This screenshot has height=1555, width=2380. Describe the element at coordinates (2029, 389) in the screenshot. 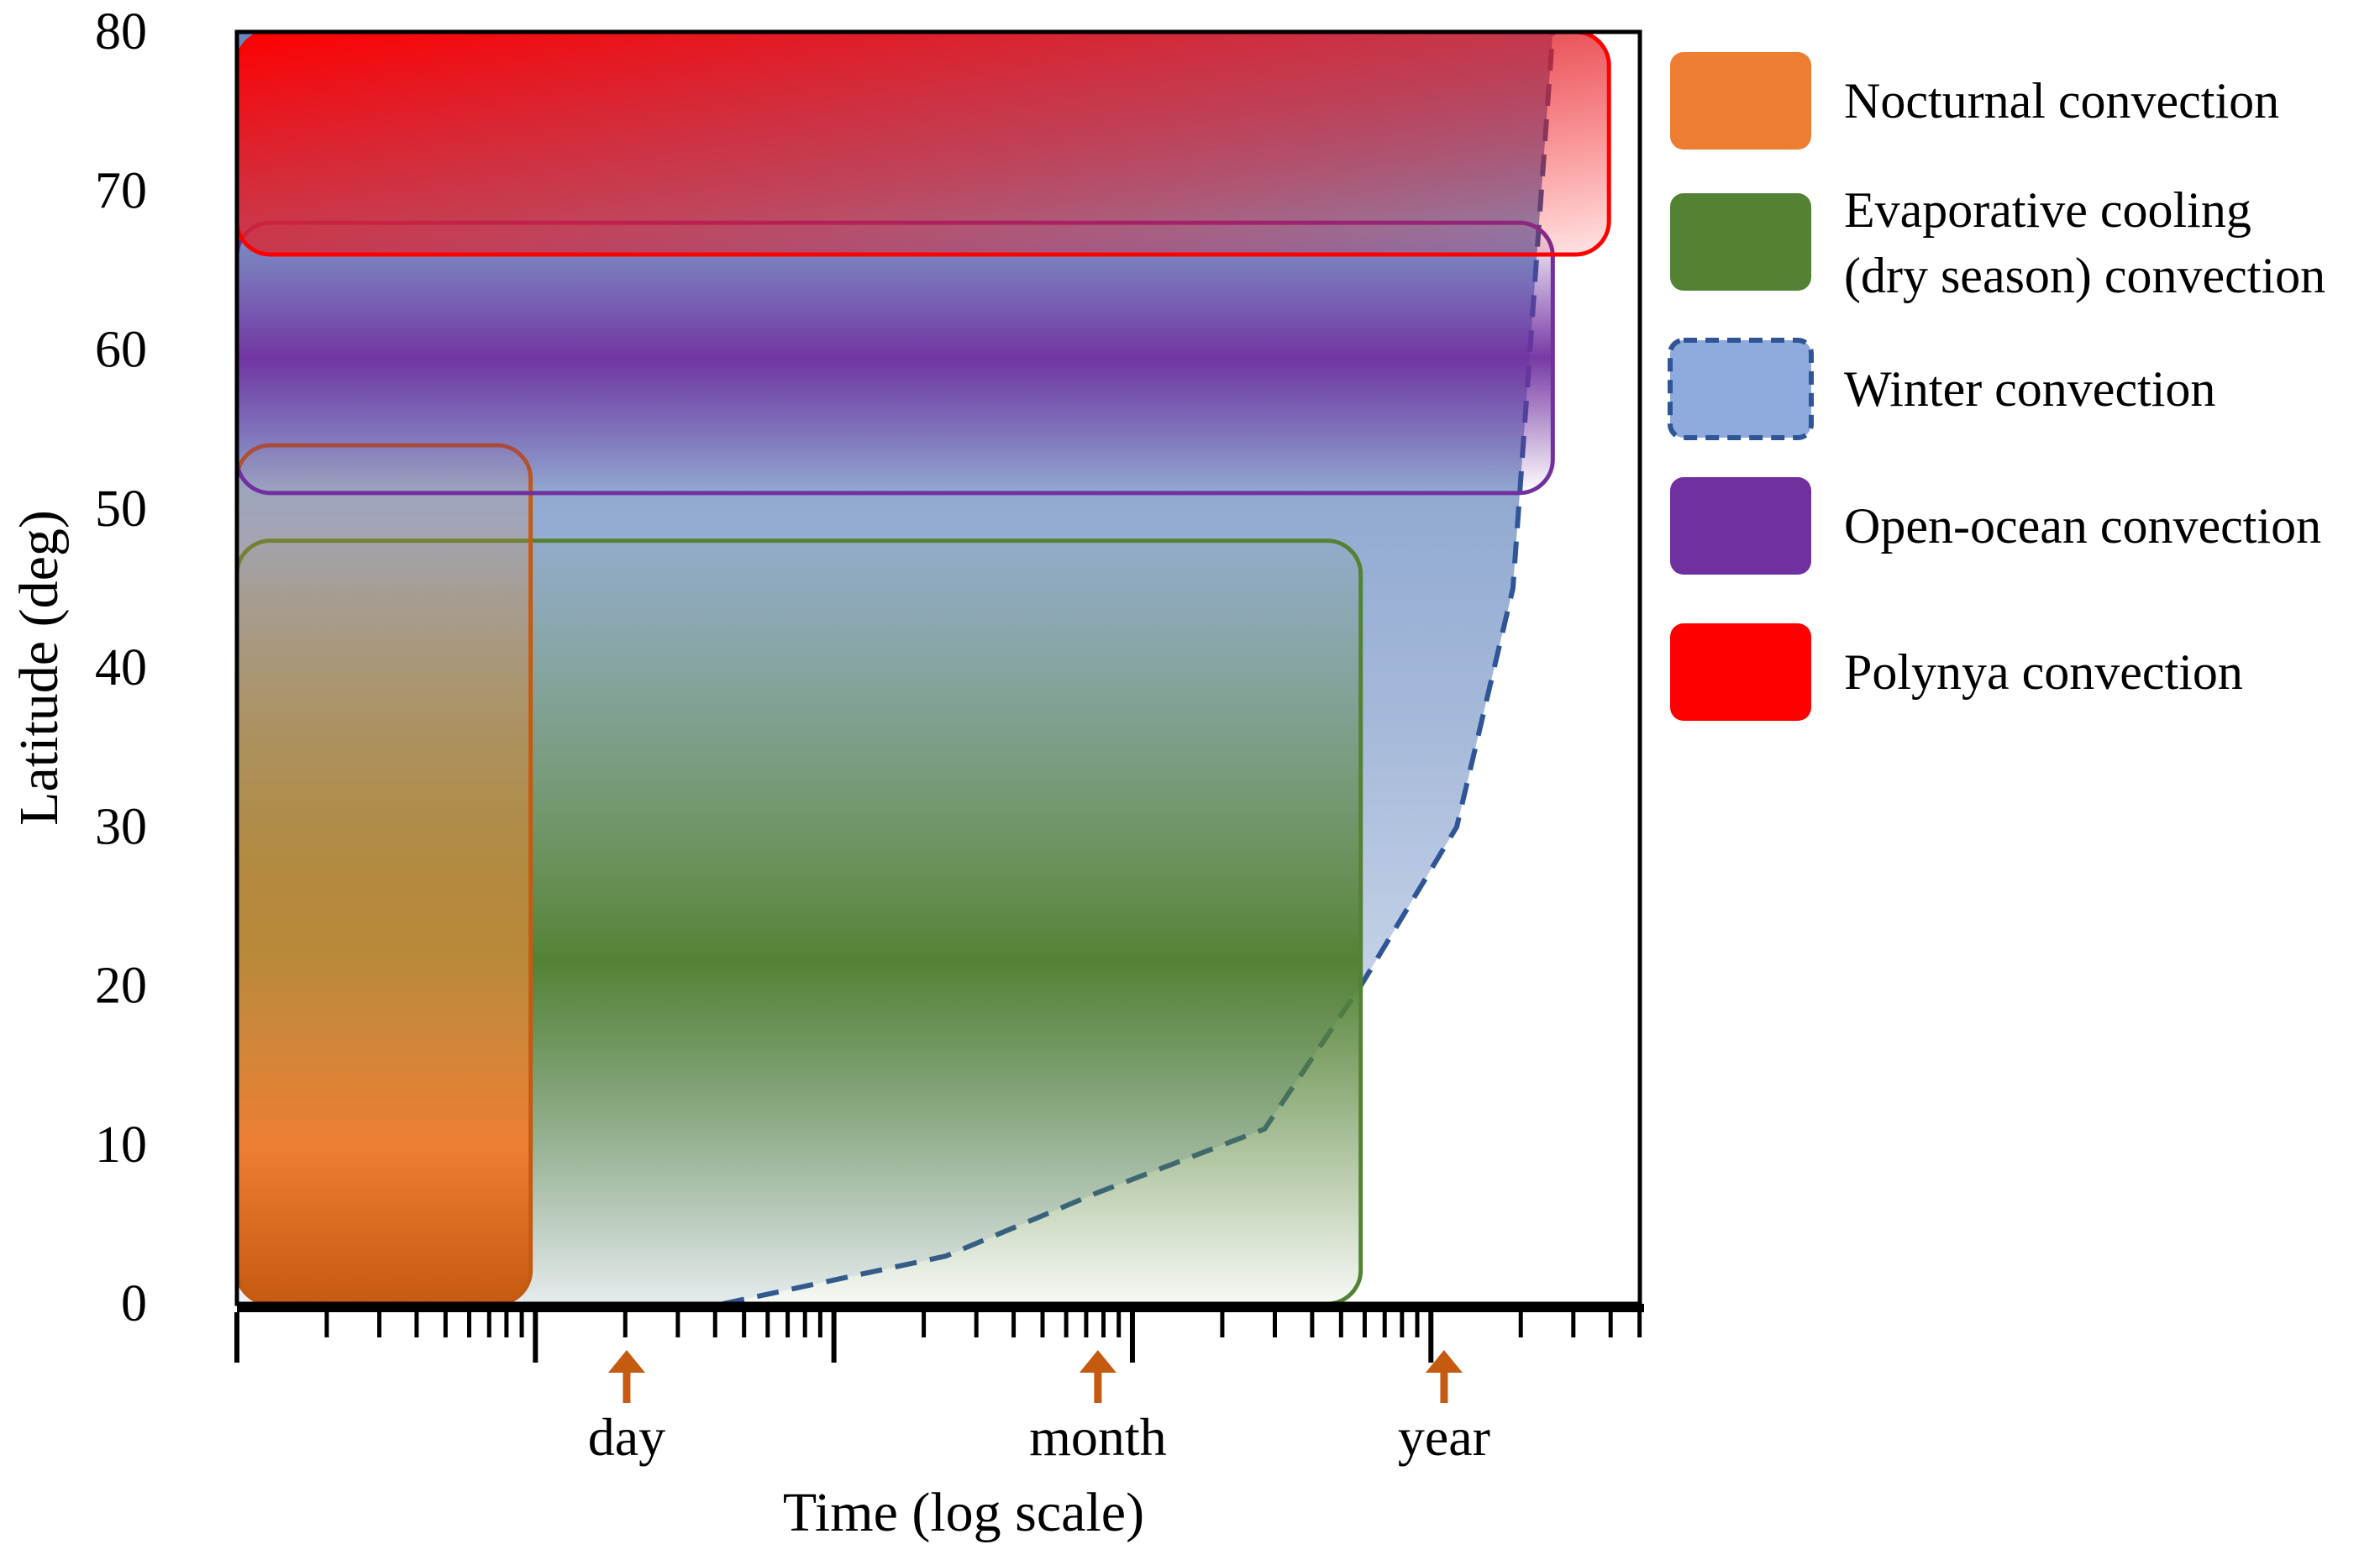

I see `legend-label: Winter convection` at that location.